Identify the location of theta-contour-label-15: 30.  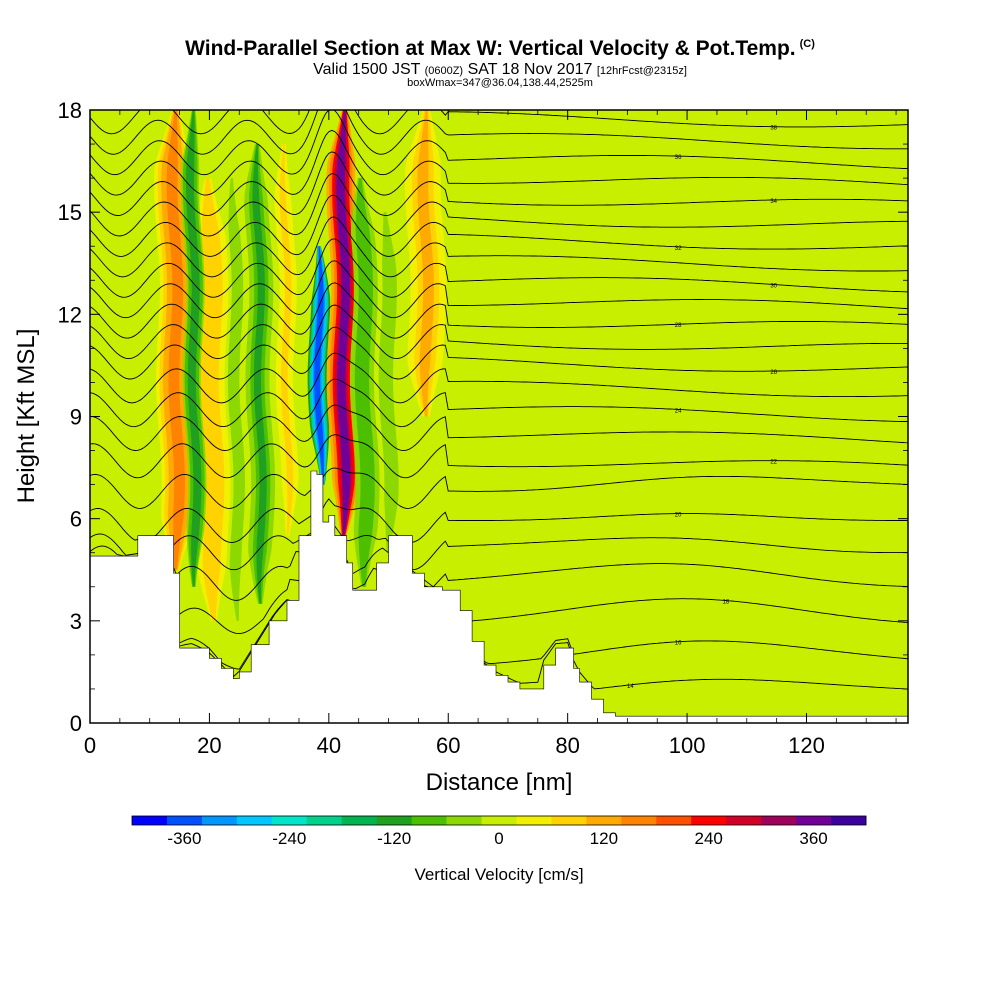
(773, 287).